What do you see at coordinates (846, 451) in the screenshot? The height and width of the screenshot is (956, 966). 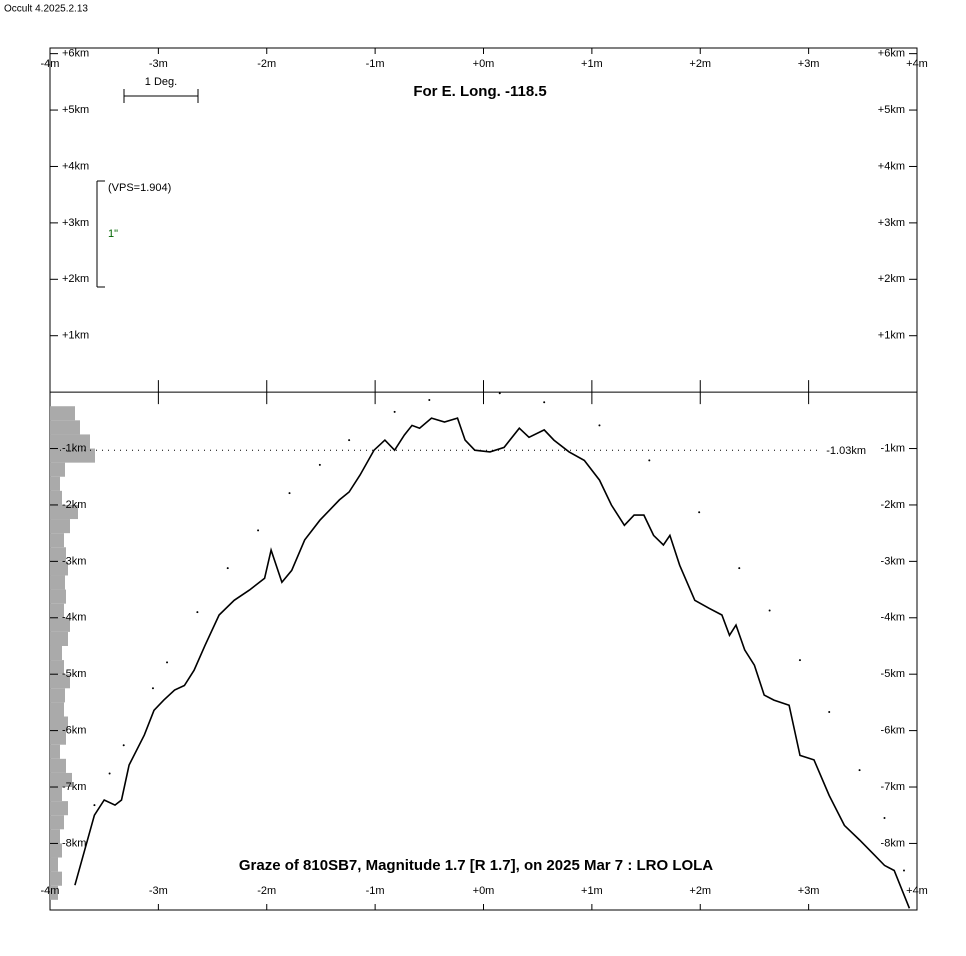 I see `reference-label: -1.03km` at bounding box center [846, 451].